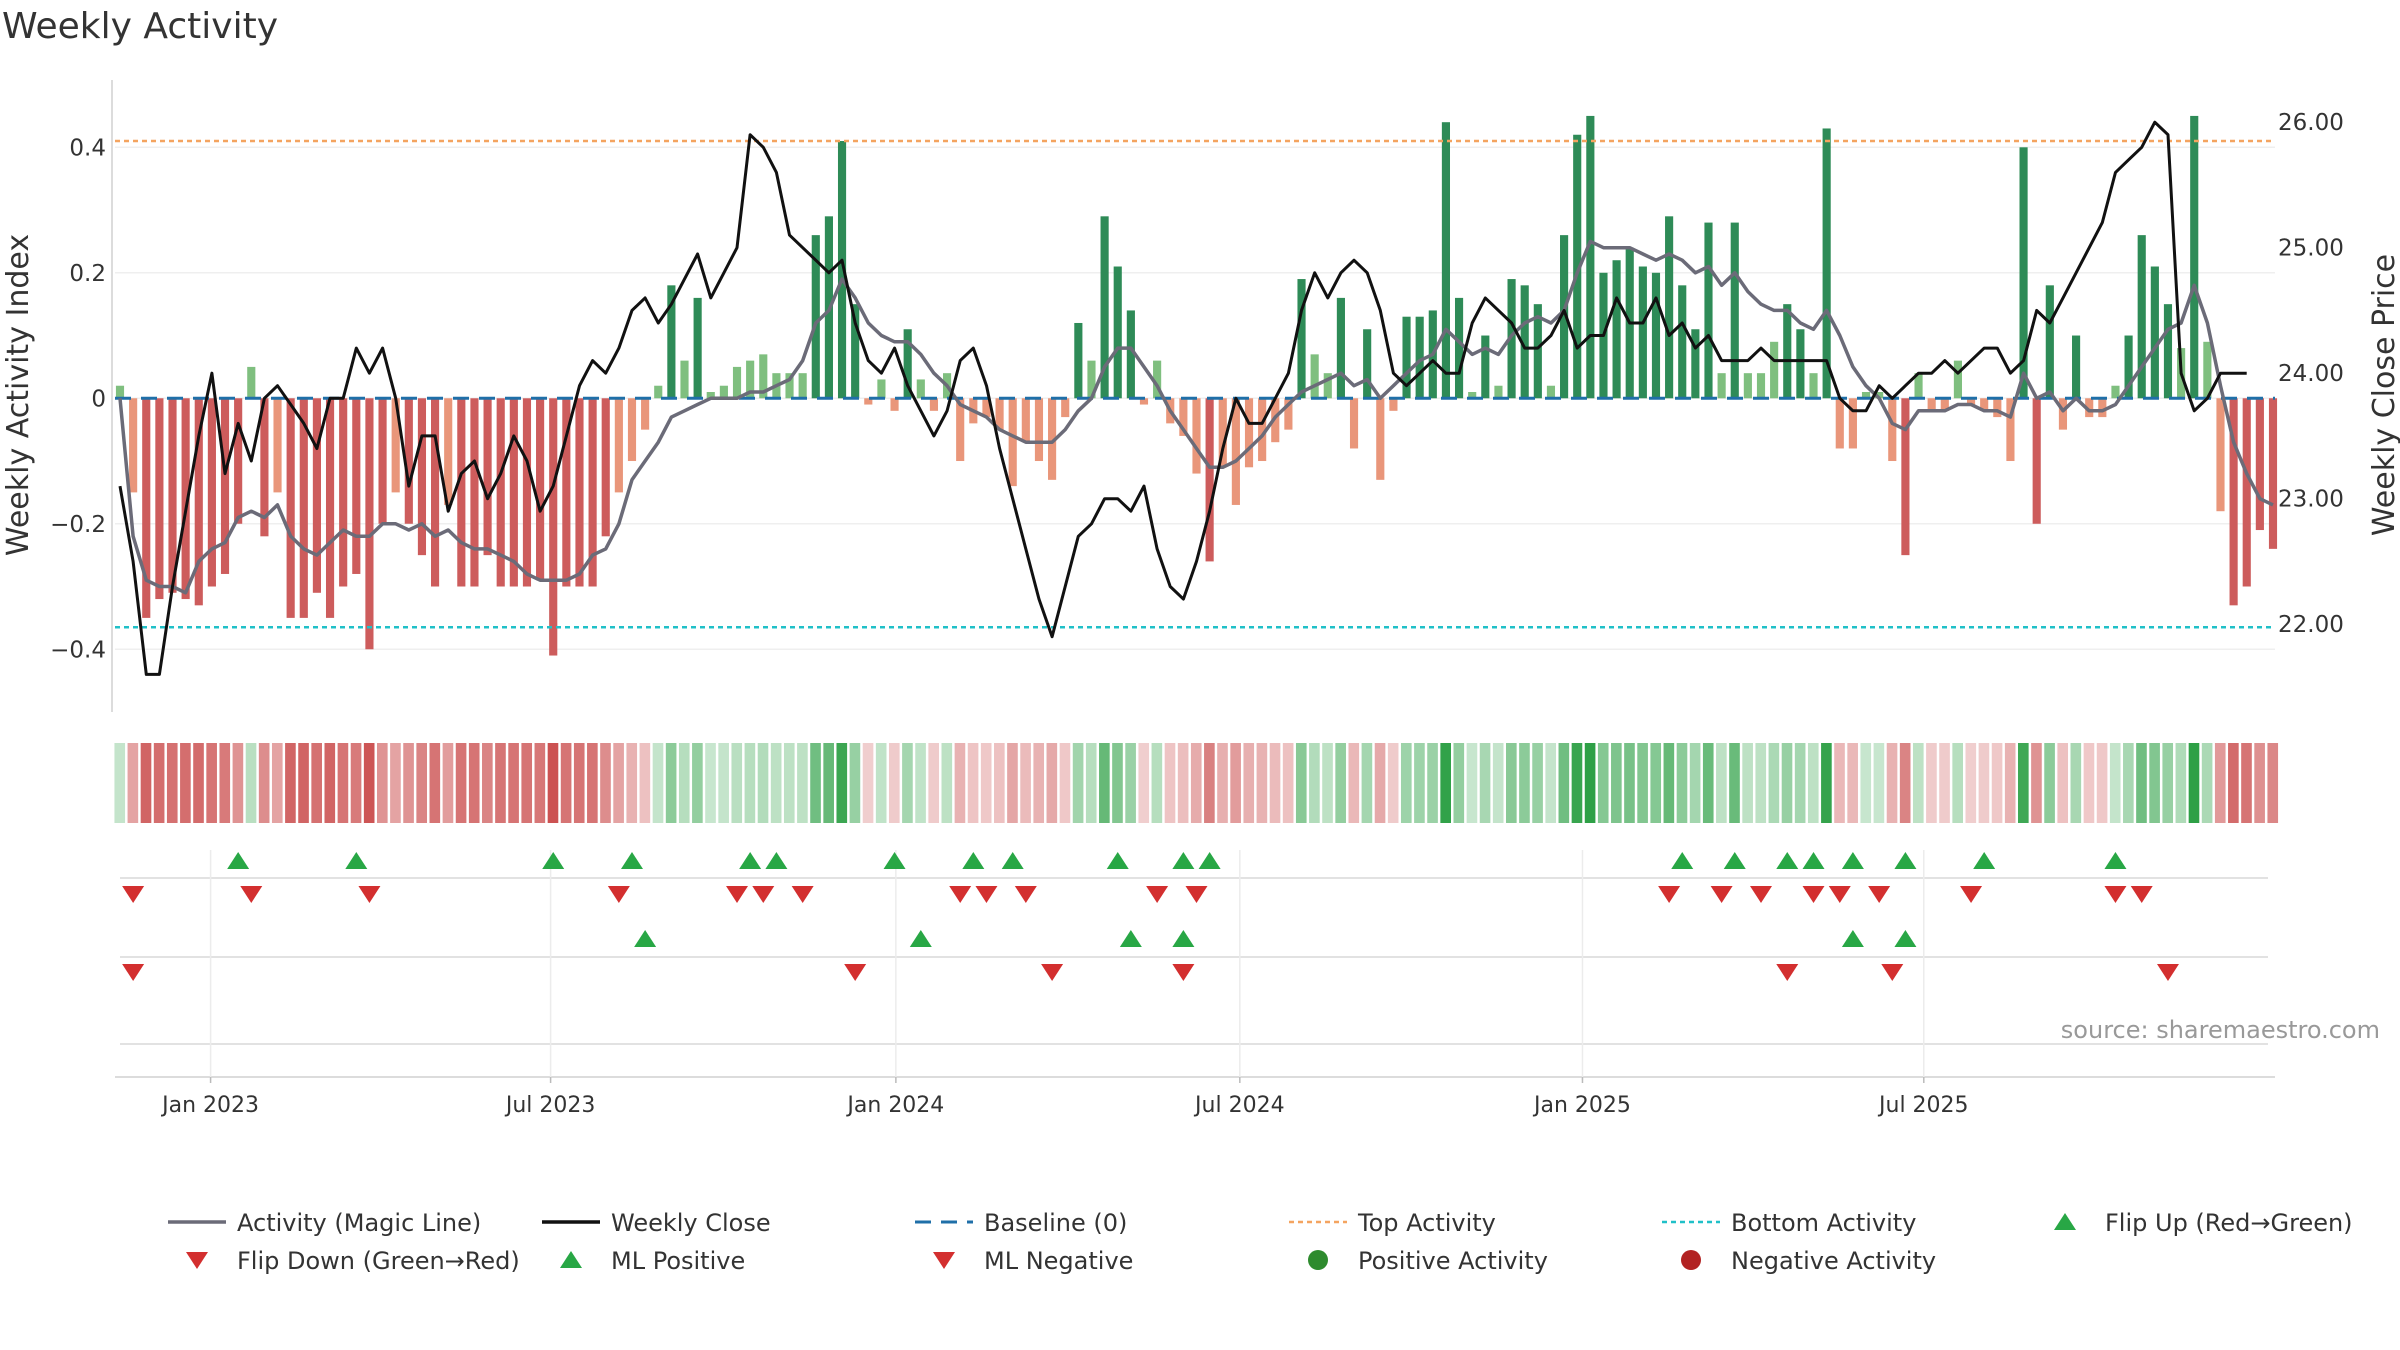 This screenshot has height=1350, width=2400. I want to click on right-tick-label: 26.00, so click(2311, 123).